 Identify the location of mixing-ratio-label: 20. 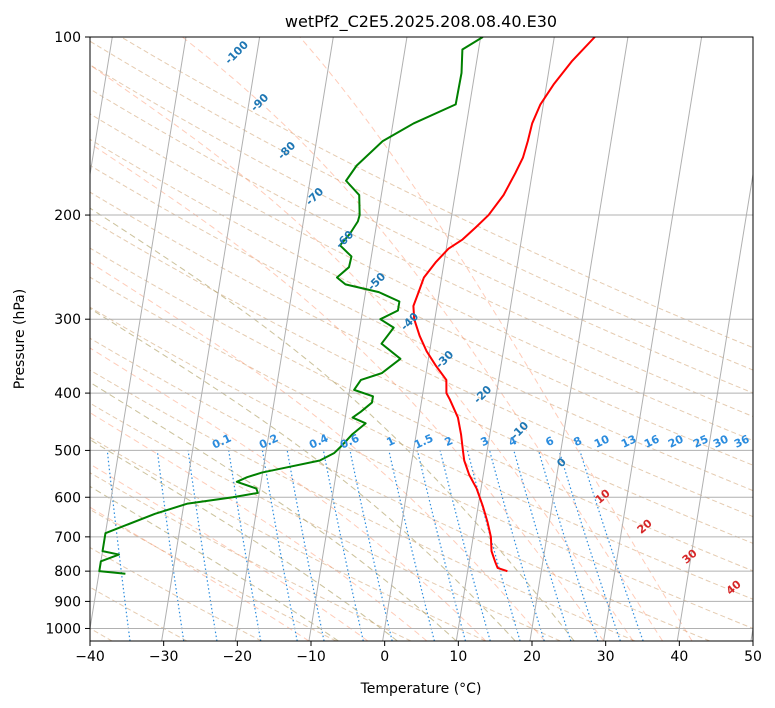
(676, 441).